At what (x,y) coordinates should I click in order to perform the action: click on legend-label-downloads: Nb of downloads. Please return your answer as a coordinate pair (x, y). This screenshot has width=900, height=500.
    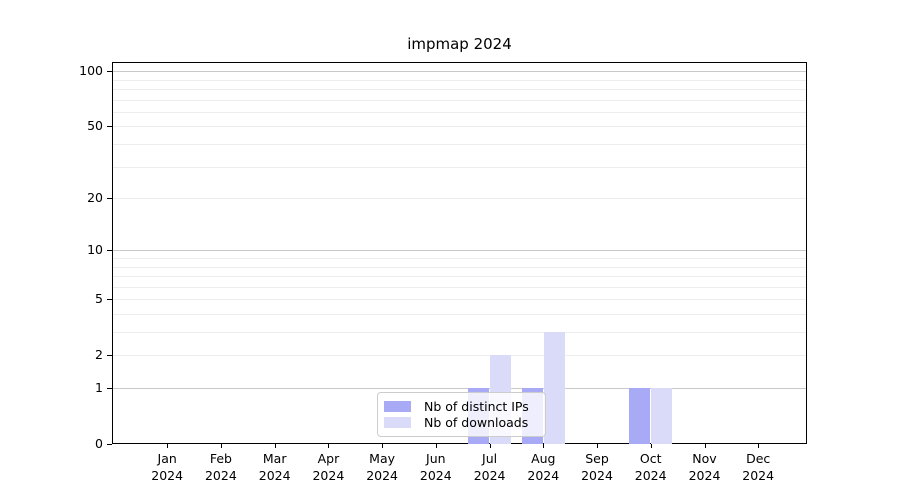
    Looking at the image, I should click on (476, 423).